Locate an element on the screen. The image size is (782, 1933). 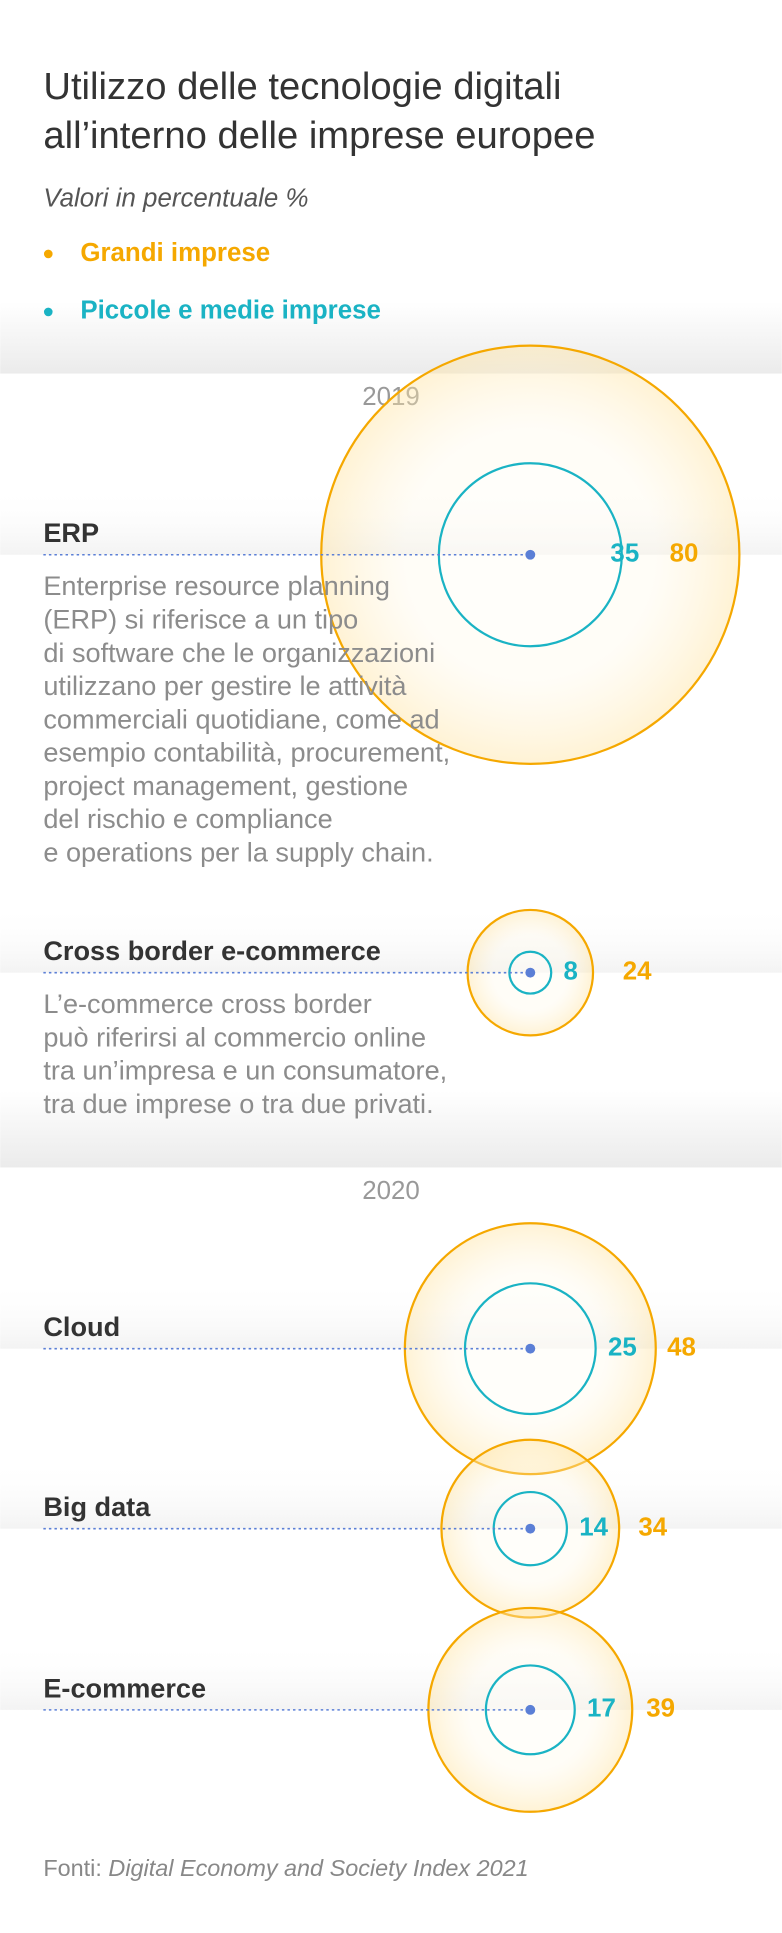
value-label-large: 80 is located at coordinates (684, 554).